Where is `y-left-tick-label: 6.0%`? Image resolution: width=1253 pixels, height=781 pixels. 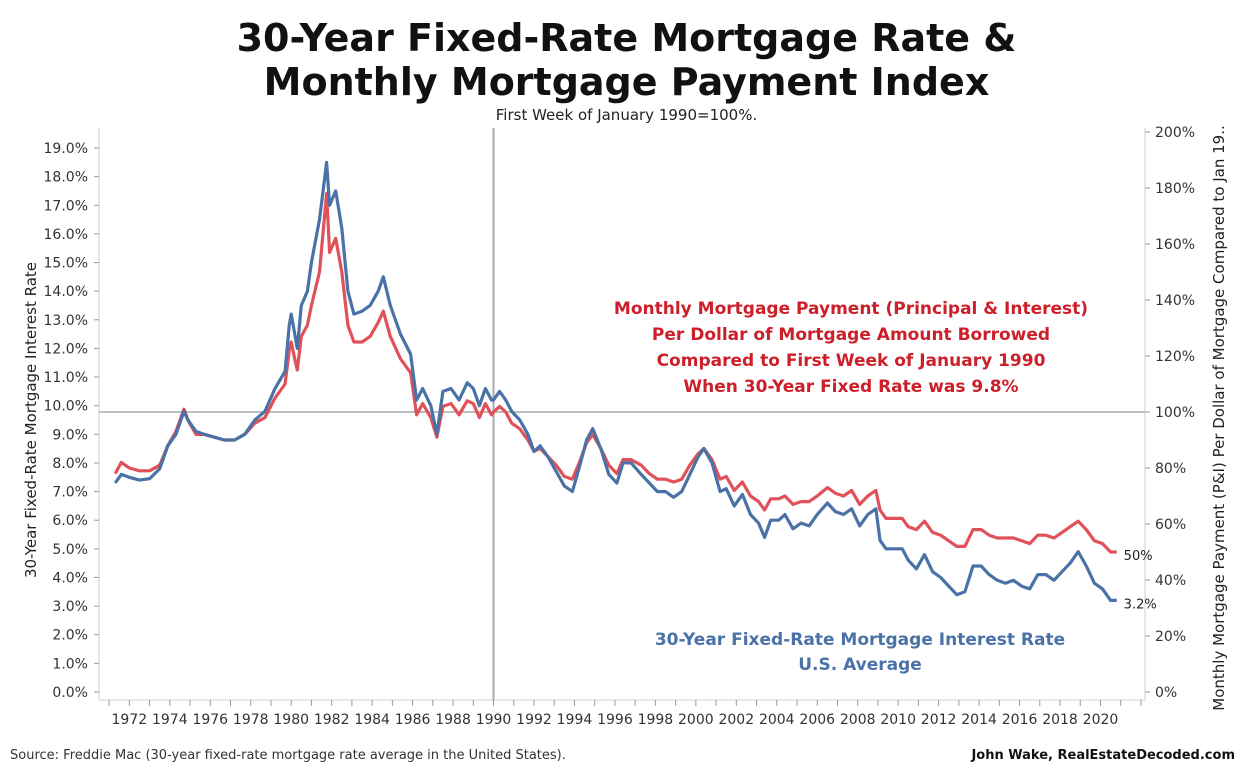
y-left-tick-label: 6.0% is located at coordinates (70, 521).